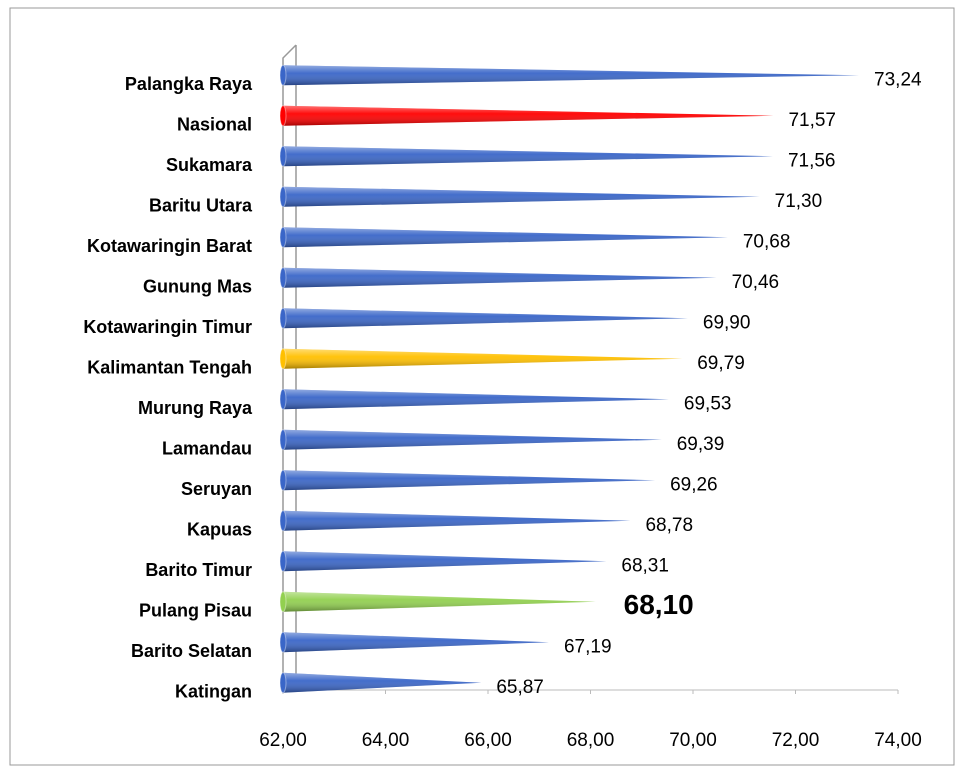  Describe the element at coordinates (799, 201) in the screenshot. I see `value-label: 71,30` at that location.